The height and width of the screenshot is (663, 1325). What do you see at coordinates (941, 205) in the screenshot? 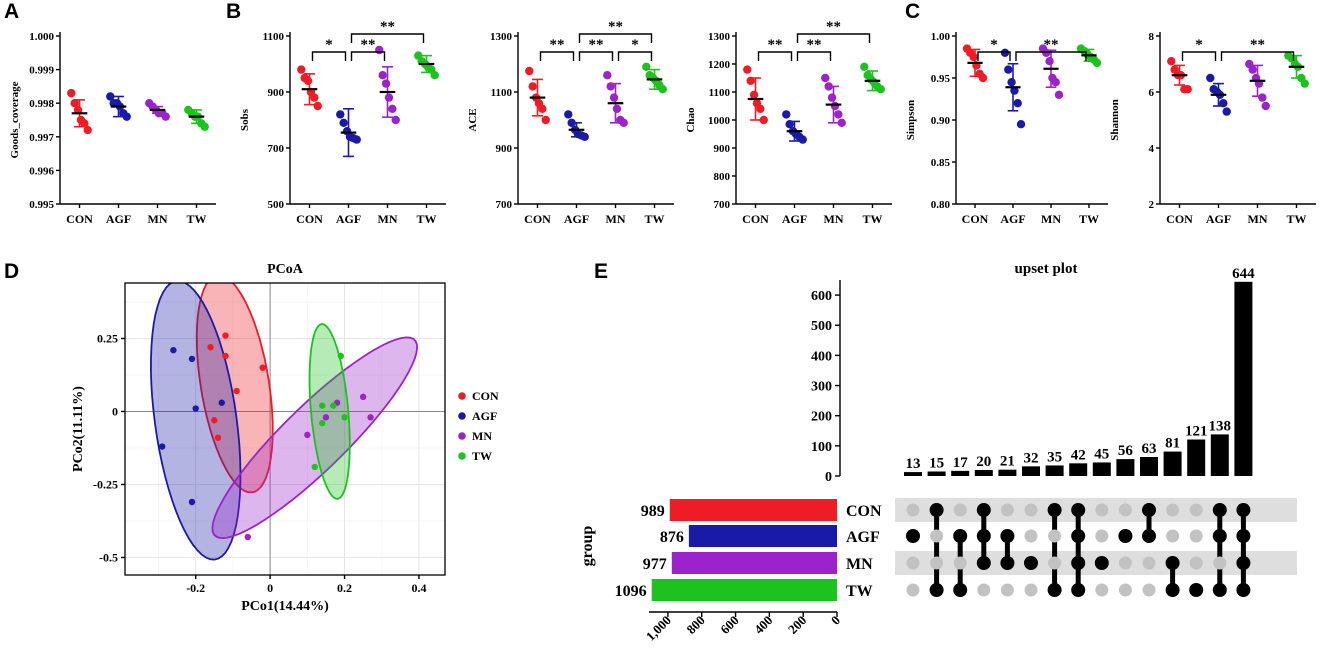
I see `y-tick-label: 0.80` at bounding box center [941, 205].